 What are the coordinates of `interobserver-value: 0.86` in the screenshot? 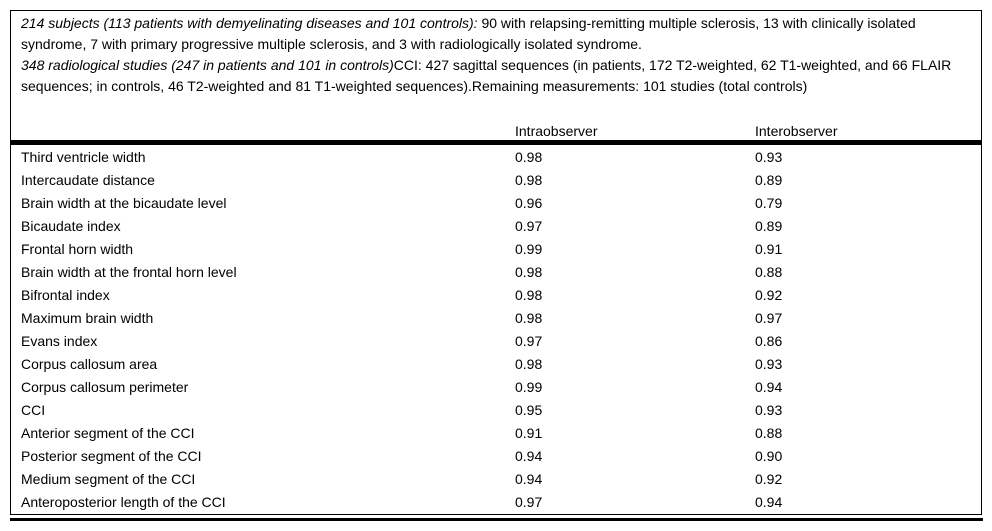 It's located at (769, 340).